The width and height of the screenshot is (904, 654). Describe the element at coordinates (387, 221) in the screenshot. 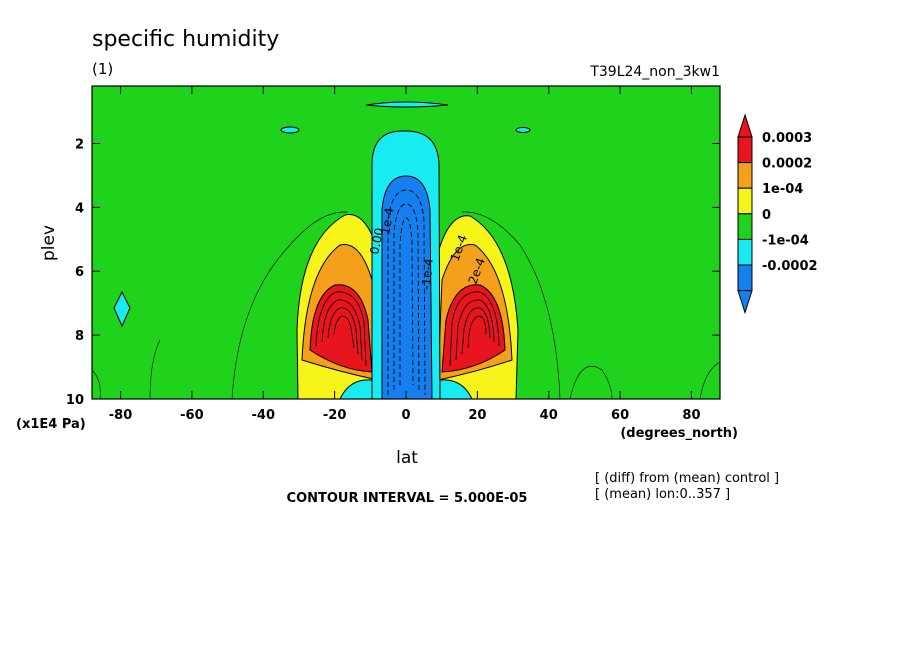

I see `contour-label-2: 1e-4` at that location.